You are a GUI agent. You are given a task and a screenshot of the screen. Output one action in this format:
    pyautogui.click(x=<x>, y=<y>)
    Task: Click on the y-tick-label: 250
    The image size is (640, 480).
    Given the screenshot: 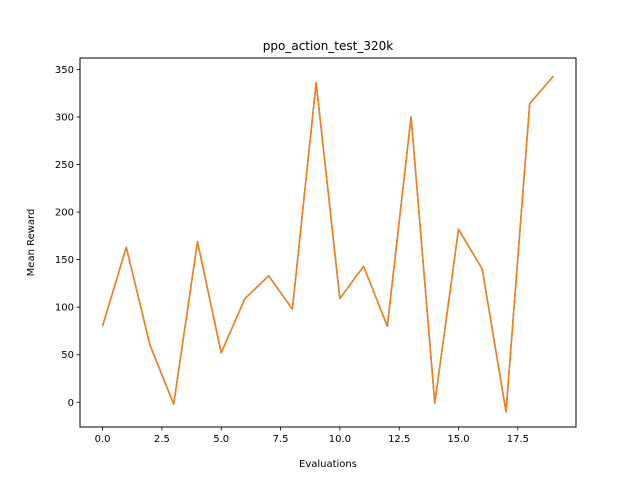 What is the action you would take?
    pyautogui.click(x=64, y=165)
    